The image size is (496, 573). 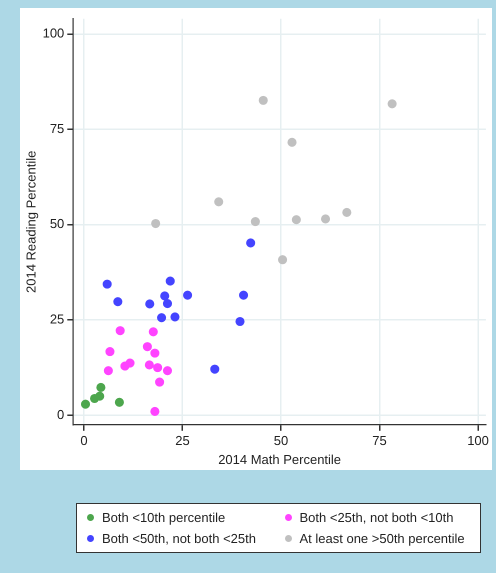 I want to click on y-tick-label: 50, so click(x=57, y=224).